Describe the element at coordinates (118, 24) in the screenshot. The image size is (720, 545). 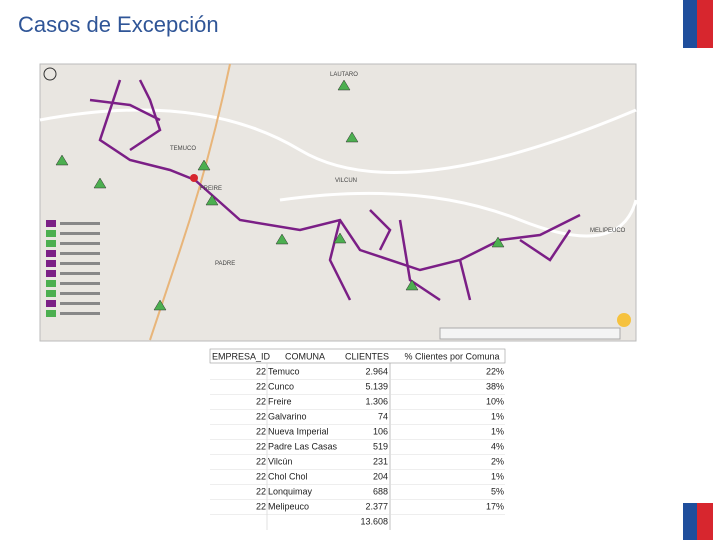
I see `slide-title: Casos de Excepción` at that location.